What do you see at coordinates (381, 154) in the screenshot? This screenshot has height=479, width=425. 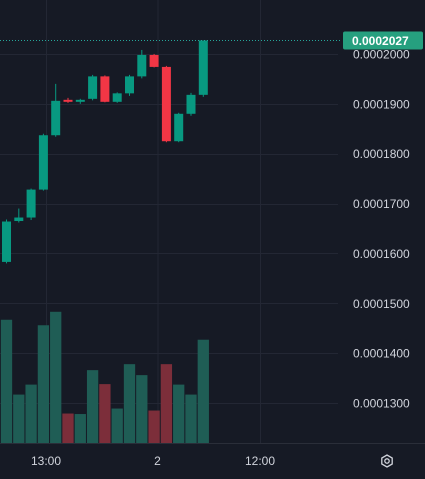 I see `price-tick-label: 0.0001800` at bounding box center [381, 154].